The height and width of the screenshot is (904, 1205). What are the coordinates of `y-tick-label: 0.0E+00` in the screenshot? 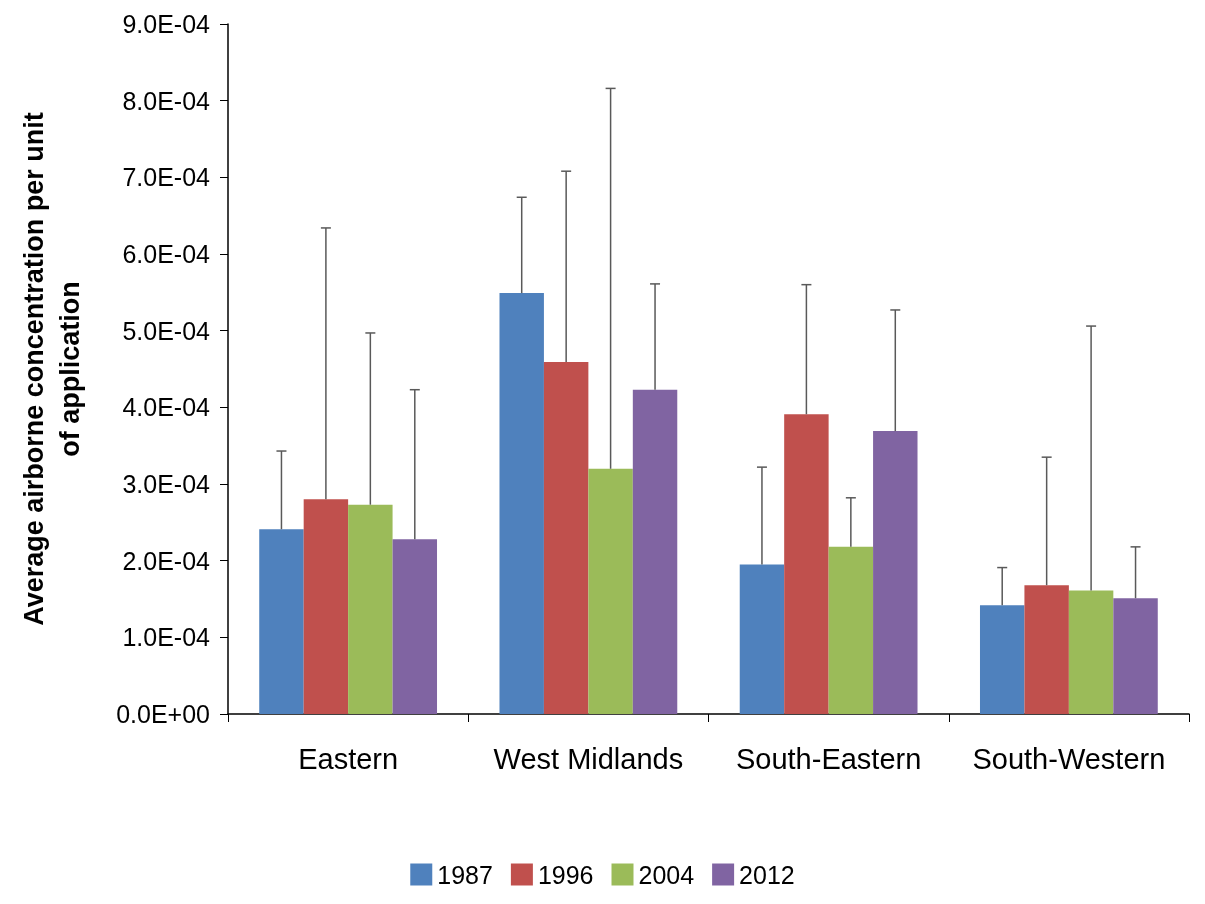 It's located at (163, 714).